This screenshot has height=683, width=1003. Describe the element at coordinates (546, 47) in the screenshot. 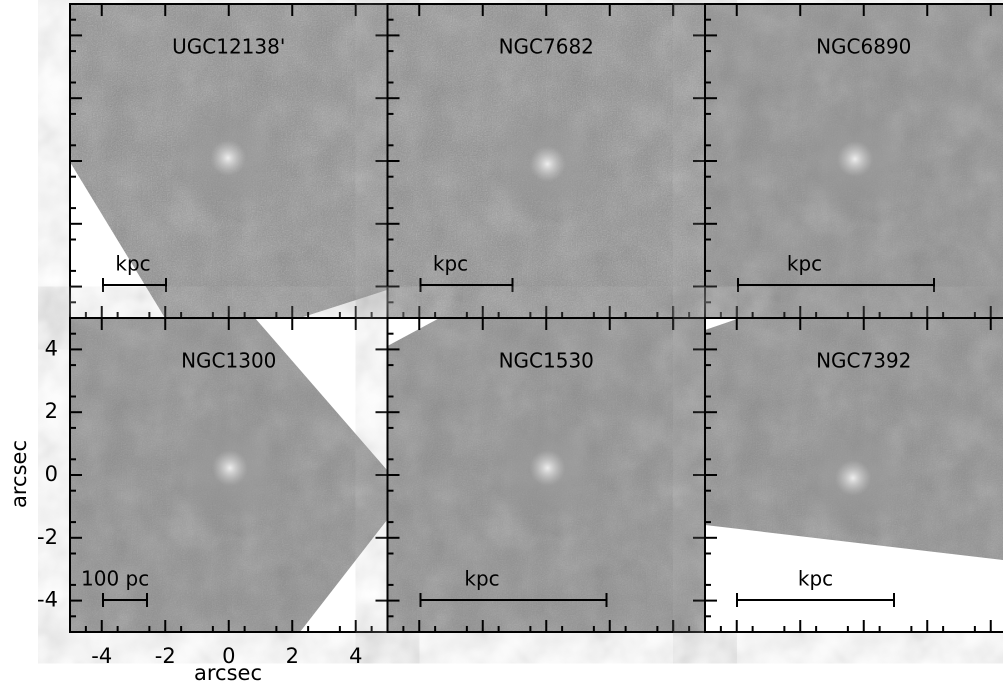

I see `panel-title: NGC7682` at that location.